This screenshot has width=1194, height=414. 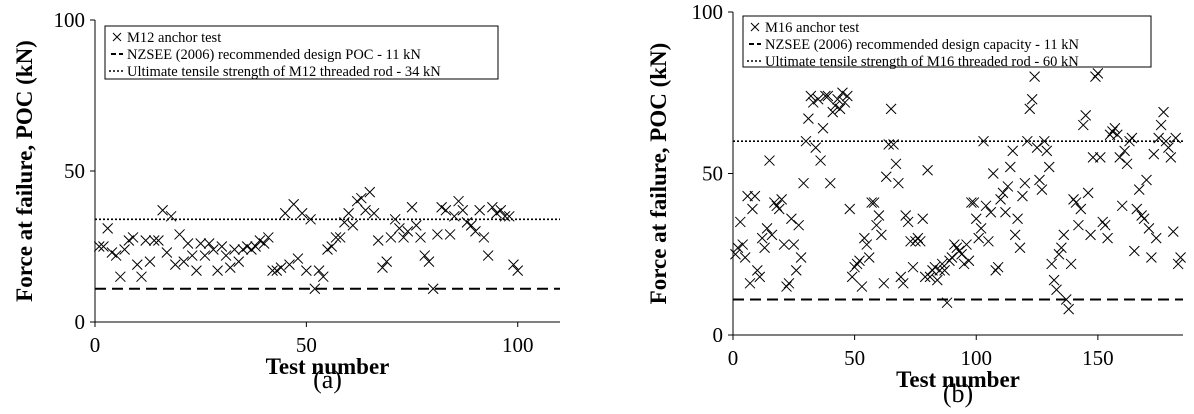 What do you see at coordinates (812, 28) in the screenshot?
I see `legend-entry: M16 anchor test` at bounding box center [812, 28].